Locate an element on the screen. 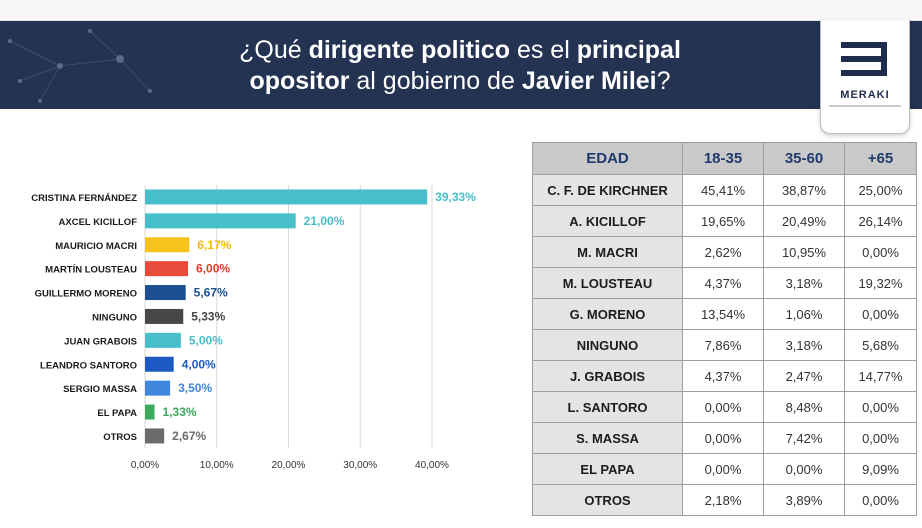 The width and height of the screenshot is (922, 528). table-header-row: EDAD 18-35 35-60 +65 is located at coordinates (724, 158).